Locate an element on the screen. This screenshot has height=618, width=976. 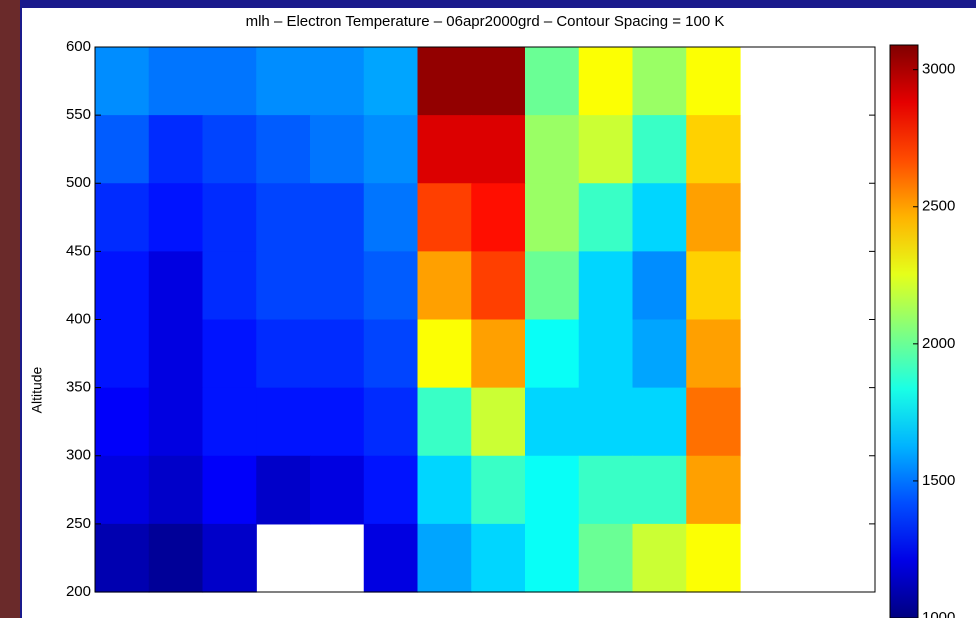
y-axis-label: Altitude is located at coordinates (37, 389).